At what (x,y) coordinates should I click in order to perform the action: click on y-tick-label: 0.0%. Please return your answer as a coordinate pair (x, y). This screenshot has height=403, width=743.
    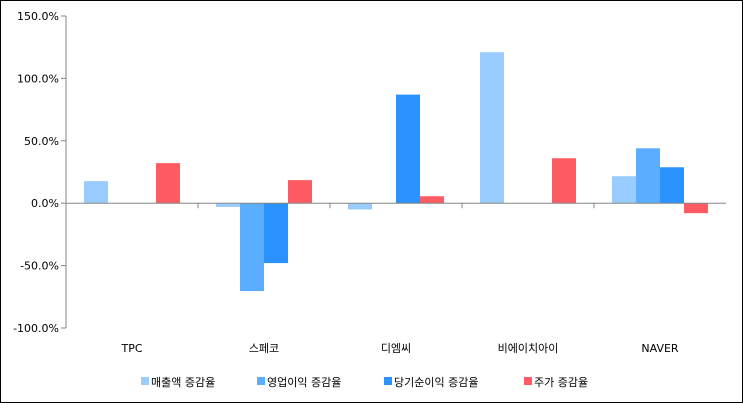
    Looking at the image, I should click on (45, 203).